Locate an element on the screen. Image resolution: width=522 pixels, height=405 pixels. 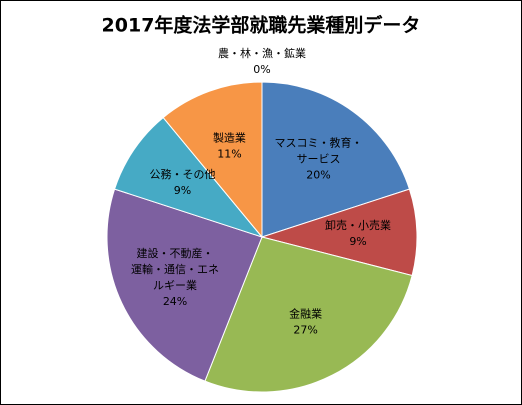
slice-value-label: 27% is located at coordinates (305, 330).